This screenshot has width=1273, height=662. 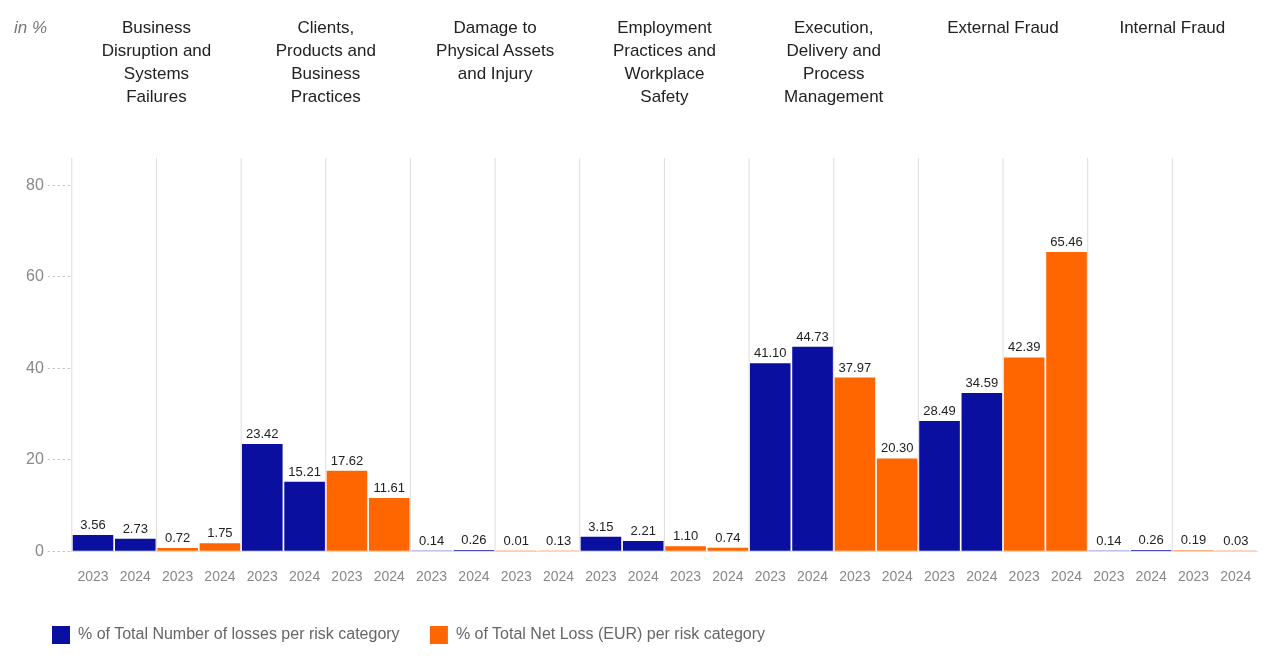 What do you see at coordinates (610, 634) in the screenshot?
I see `legend-label: % of Total Net Loss (EUR) per risk category` at bounding box center [610, 634].